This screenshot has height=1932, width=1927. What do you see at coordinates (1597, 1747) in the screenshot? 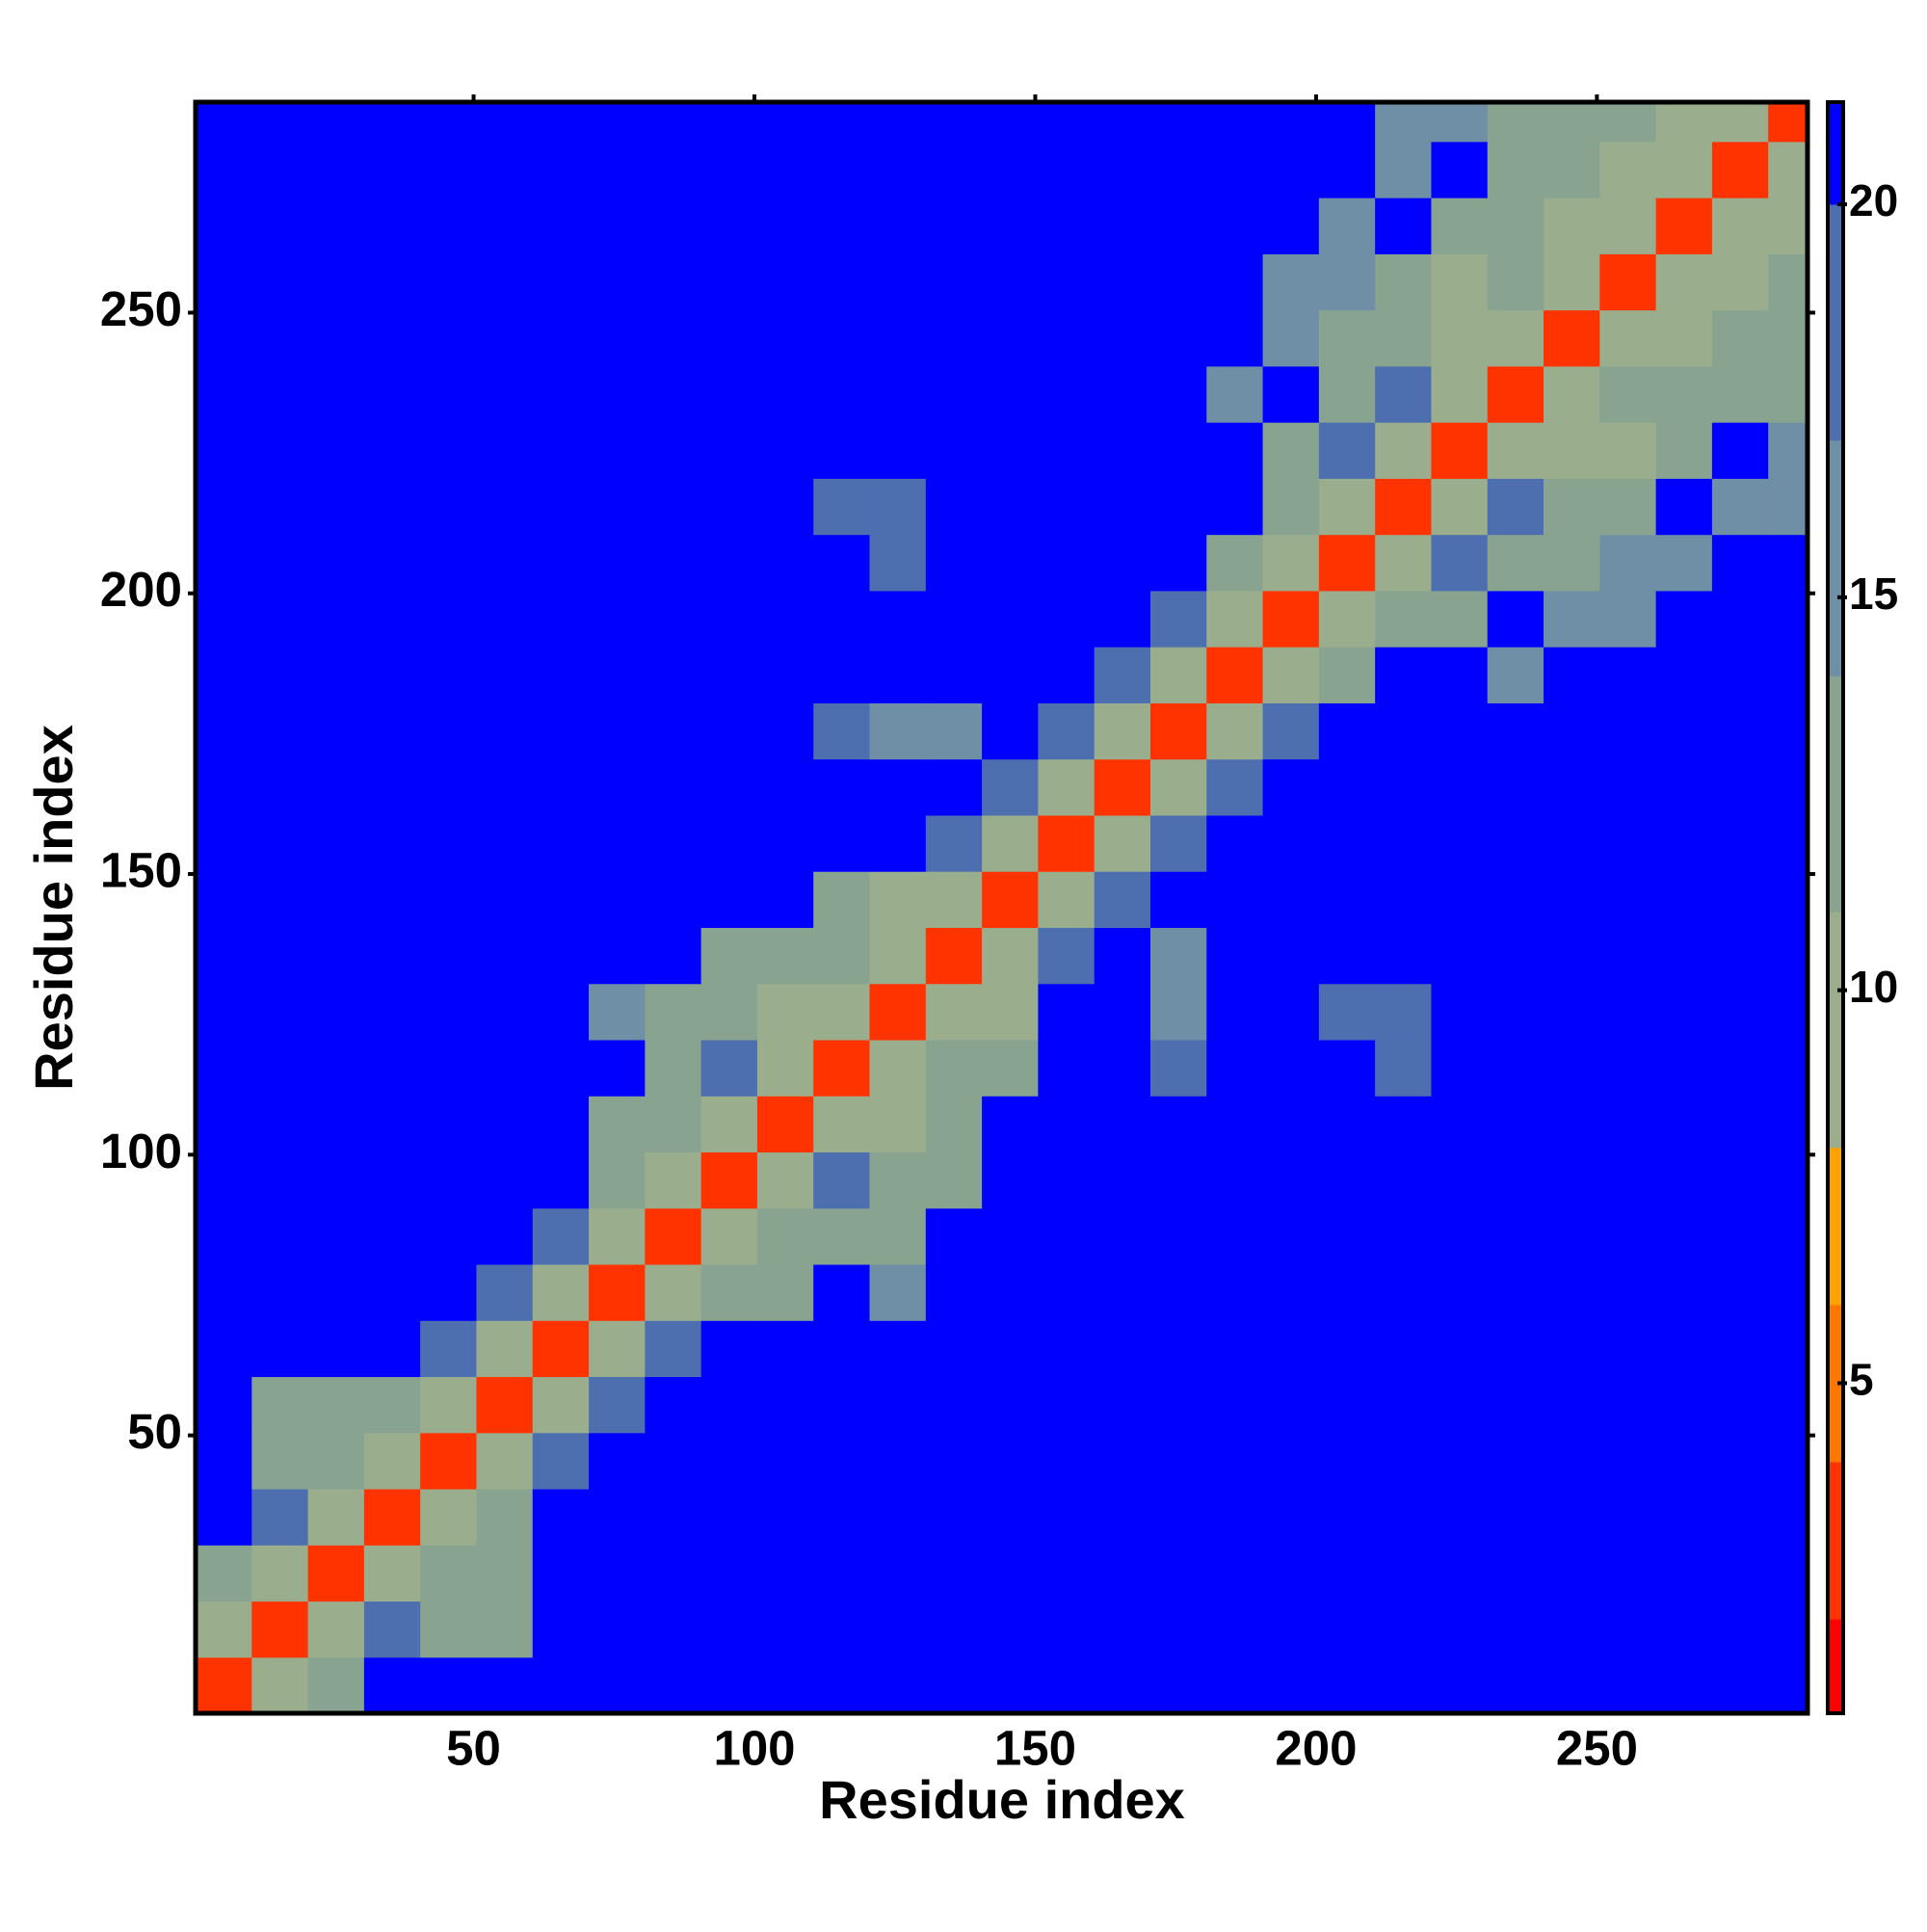
I see `x-tick-label: 250` at bounding box center [1597, 1747].